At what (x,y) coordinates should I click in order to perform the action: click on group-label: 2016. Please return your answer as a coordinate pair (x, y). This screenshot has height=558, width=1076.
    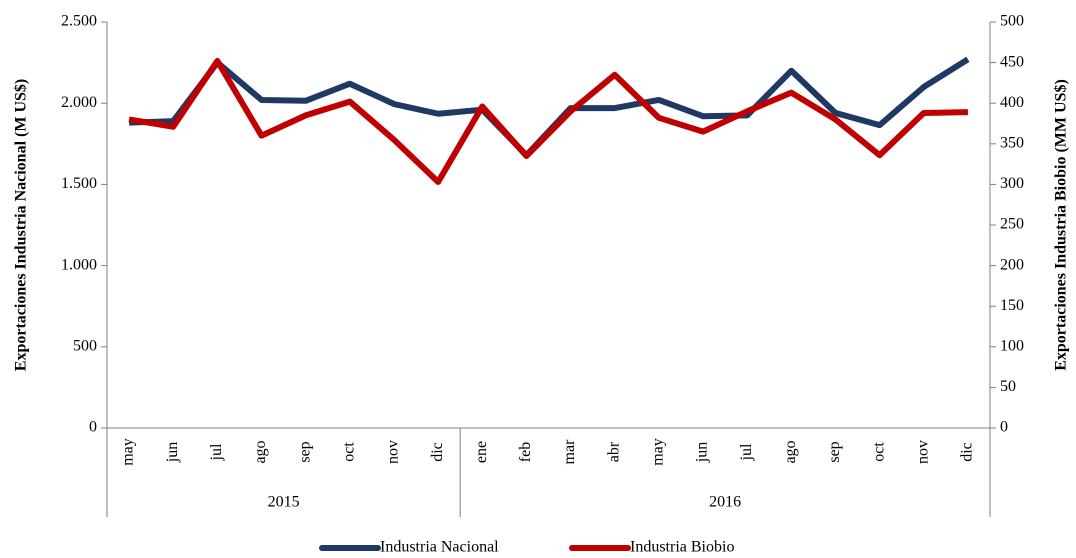
    Looking at the image, I should click on (725, 502).